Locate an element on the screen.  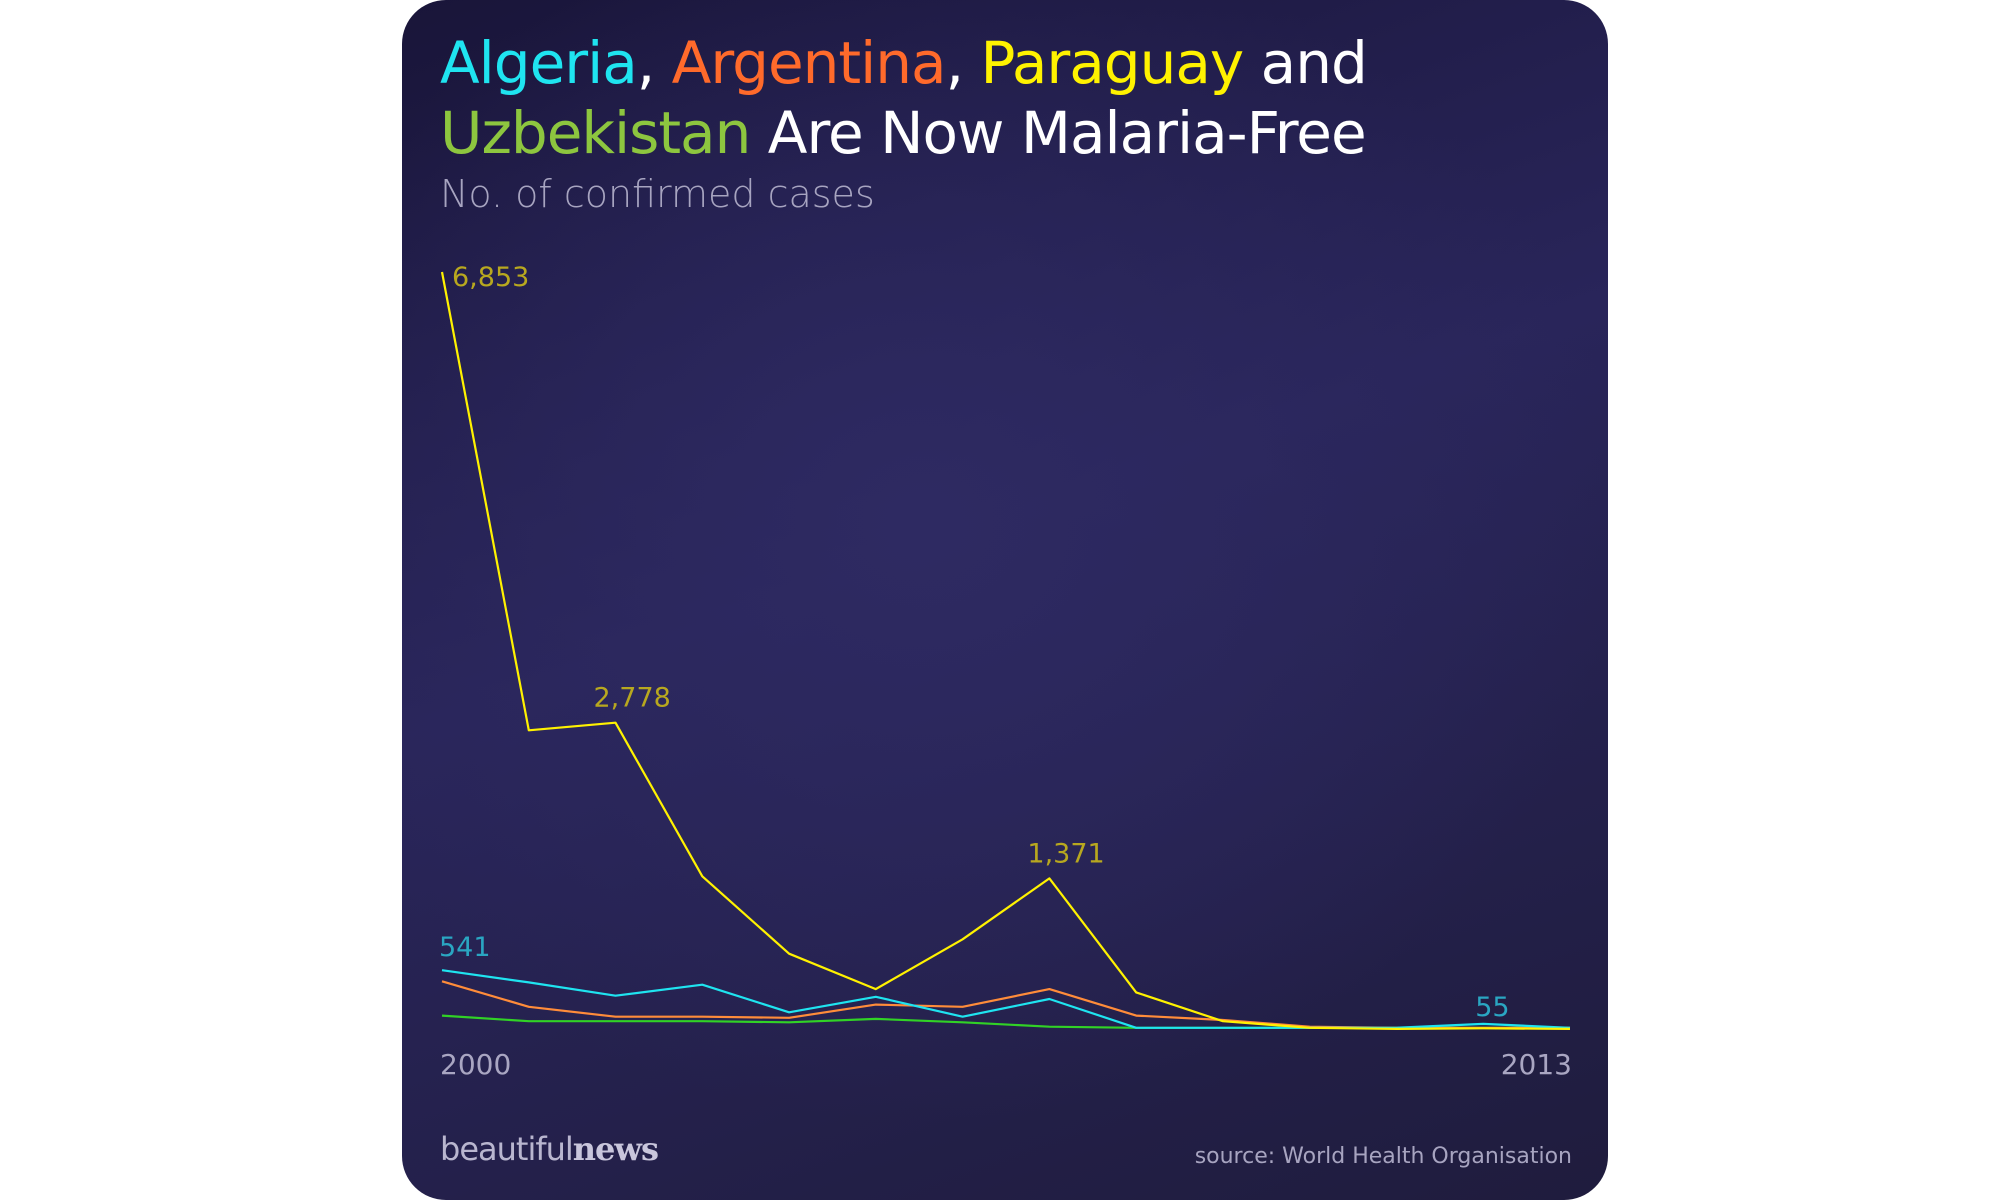
logo-bold-text: news is located at coordinates (615, 1149).